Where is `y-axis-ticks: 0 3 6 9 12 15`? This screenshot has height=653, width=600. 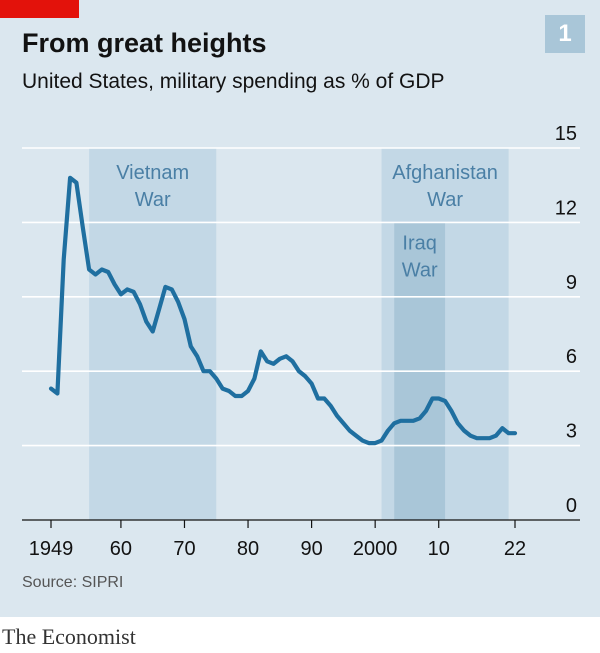 y-axis-ticks: 0 3 6 9 12 15 is located at coordinates (566, 320).